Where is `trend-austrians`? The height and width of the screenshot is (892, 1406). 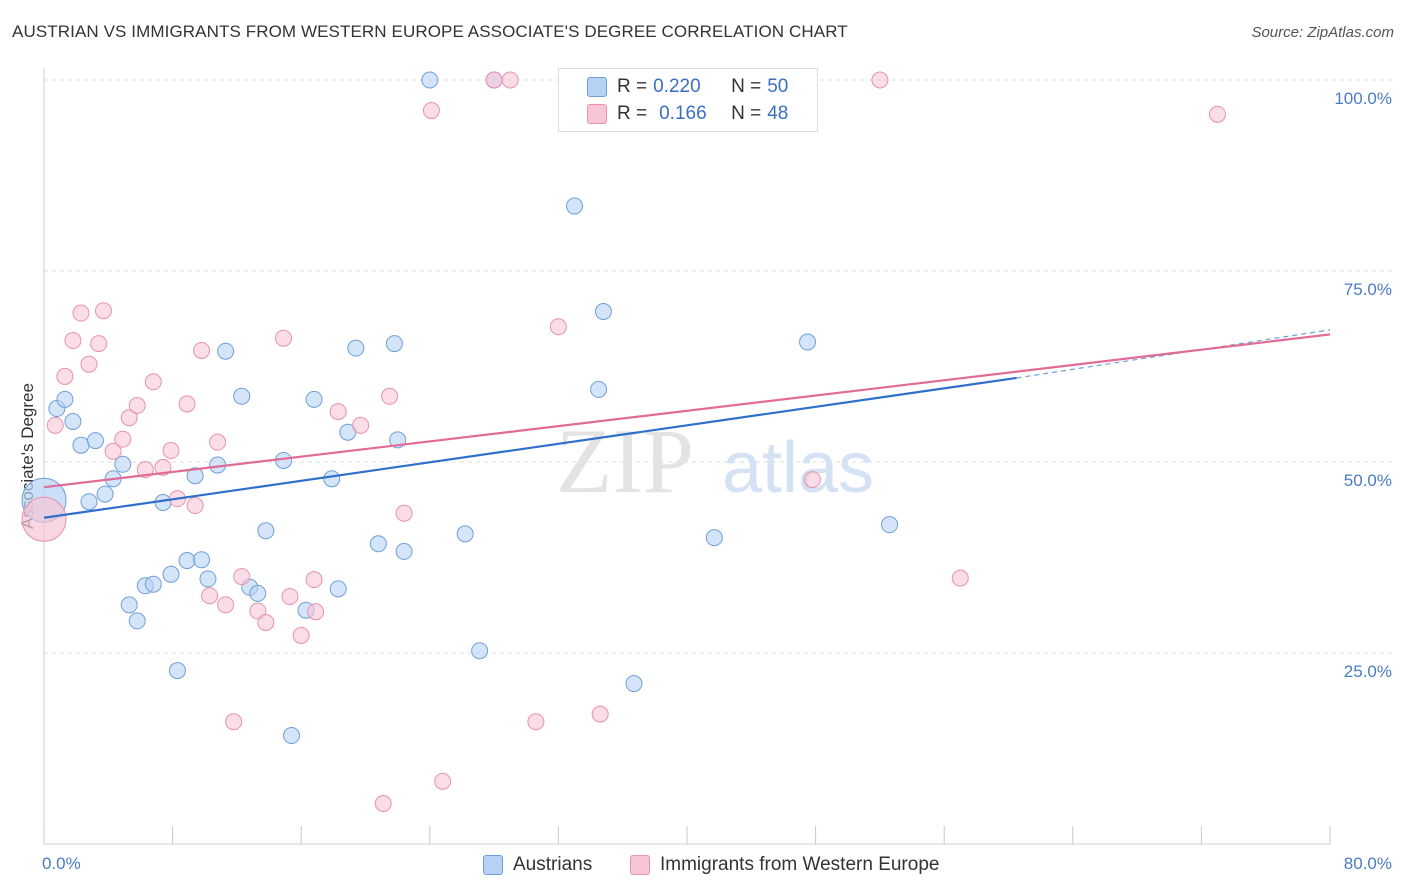
trend-austrians is located at coordinates (530, 447).